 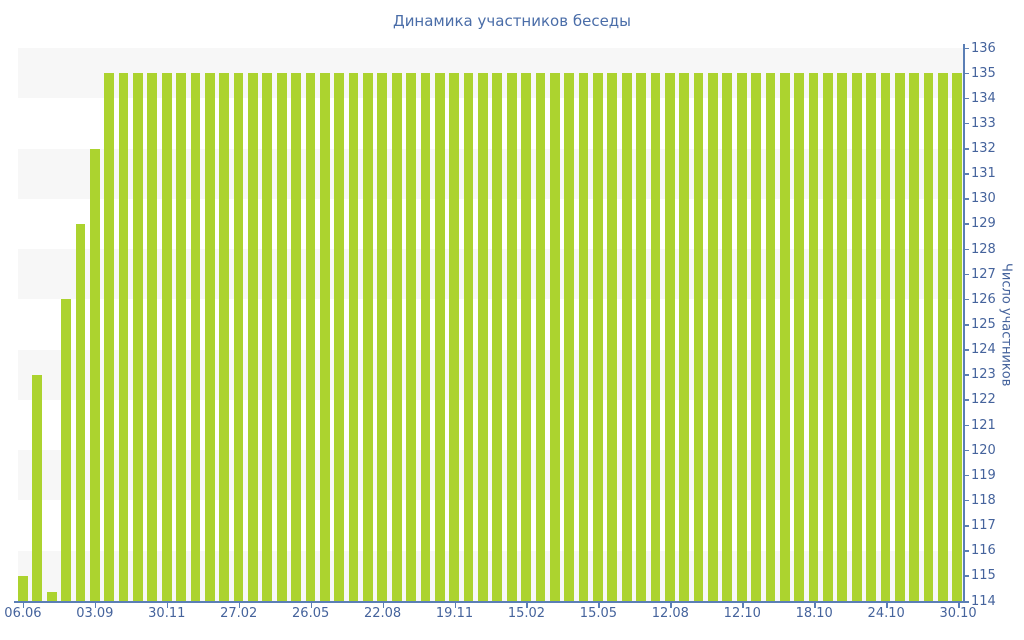 I want to click on y-tick-label: 132, so click(x=983, y=149).